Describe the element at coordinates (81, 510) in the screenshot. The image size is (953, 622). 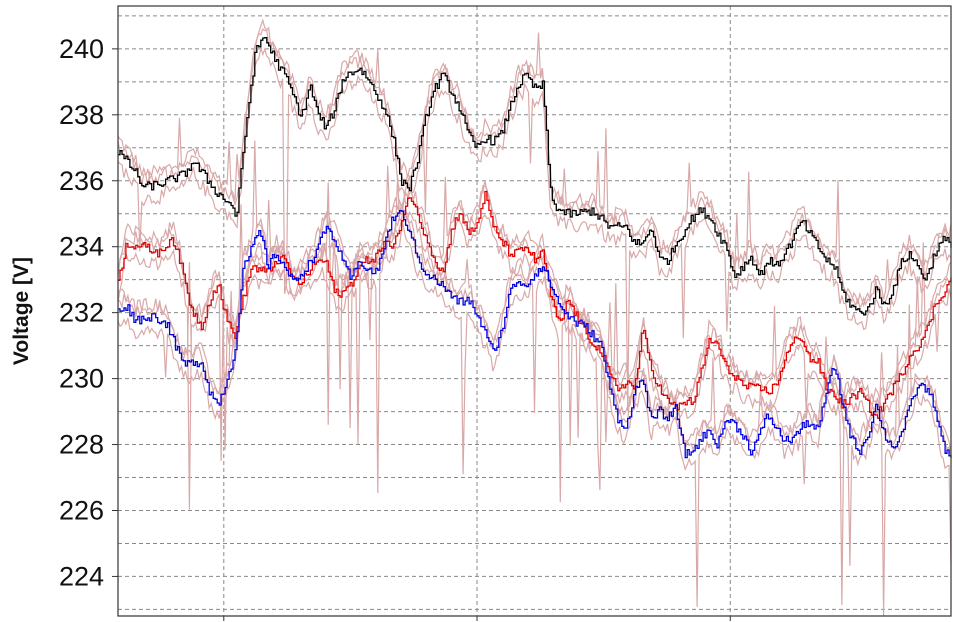
I see `y-tick-label: 226` at that location.